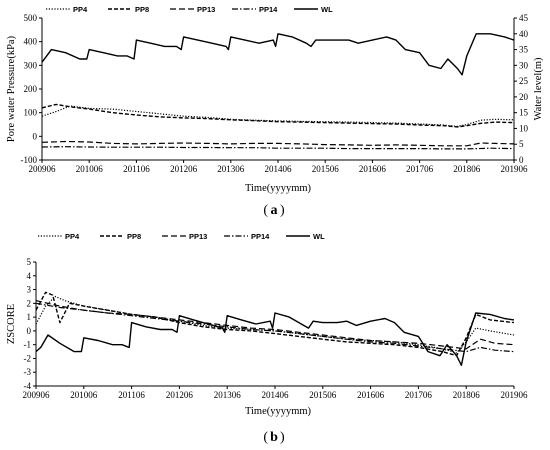 Image resolution: width=550 pixels, height=450 pixels. Describe the element at coordinates (29, 303) in the screenshot. I see `y-tick-label: 2` at that location.